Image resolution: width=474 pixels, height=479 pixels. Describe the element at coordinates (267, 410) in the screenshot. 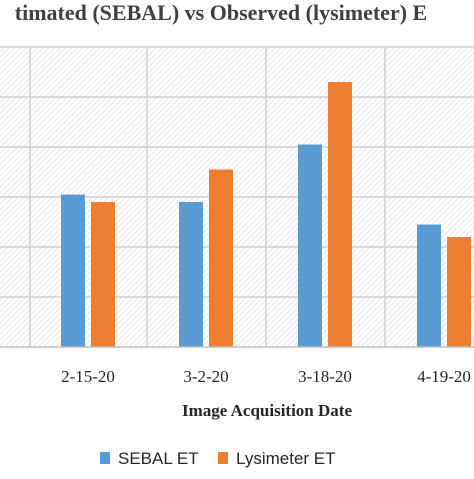

I see `x-axis-label: Image Acquisition Date` at that location.